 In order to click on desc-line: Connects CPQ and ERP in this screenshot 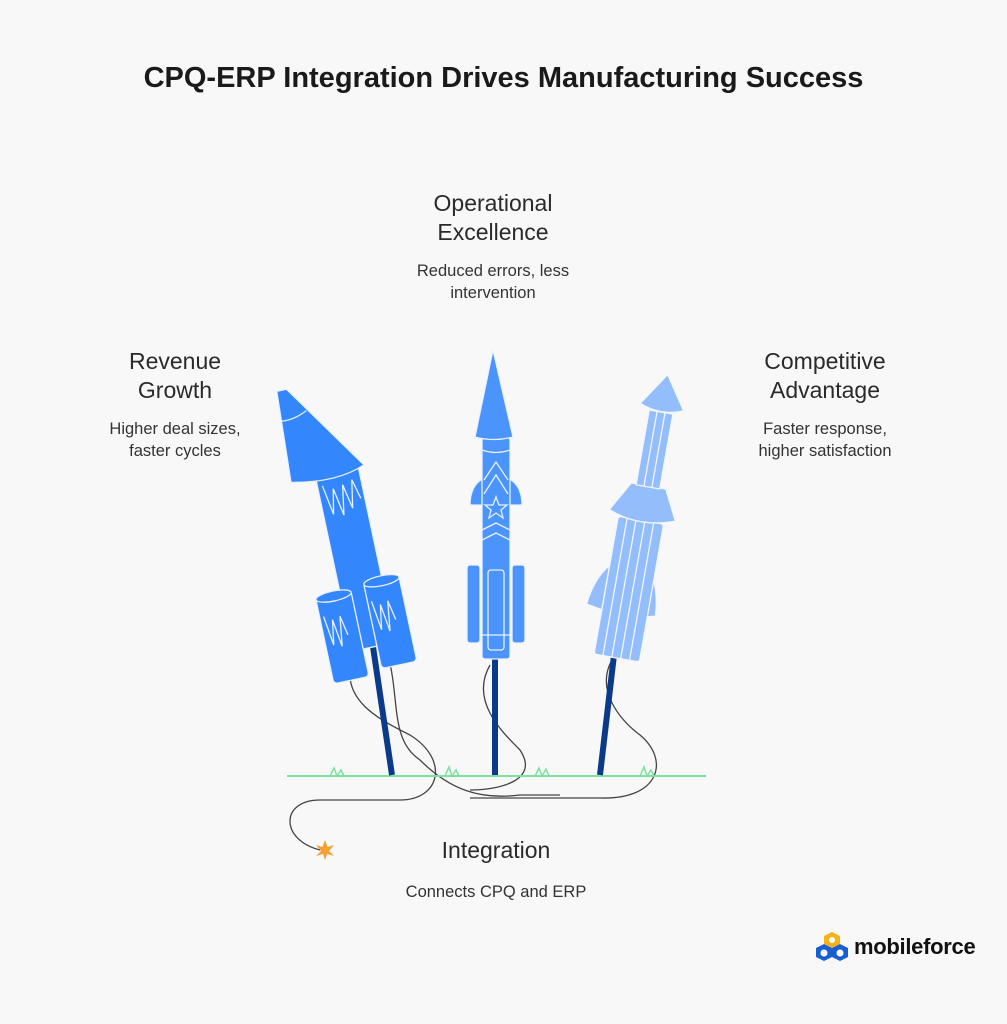, I will do `click(496, 892)`.